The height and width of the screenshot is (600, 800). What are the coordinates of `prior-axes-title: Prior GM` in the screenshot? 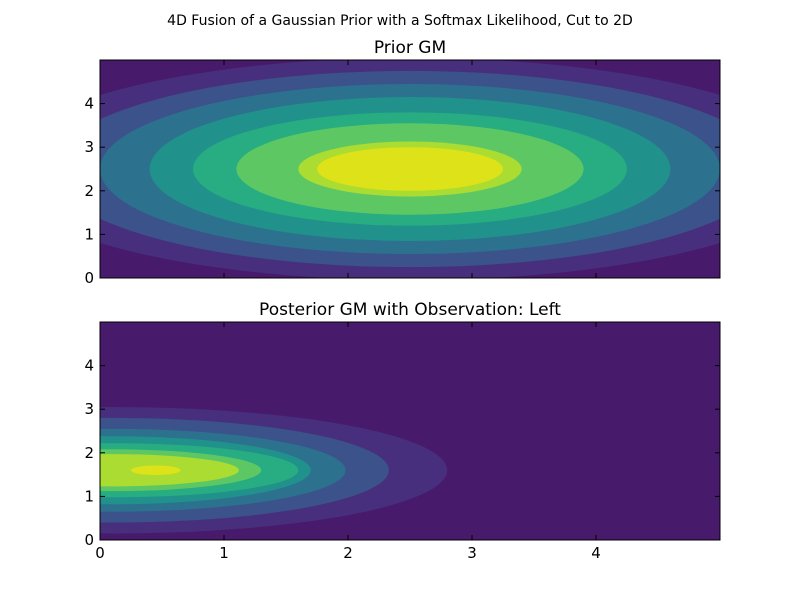 It's located at (410, 48).